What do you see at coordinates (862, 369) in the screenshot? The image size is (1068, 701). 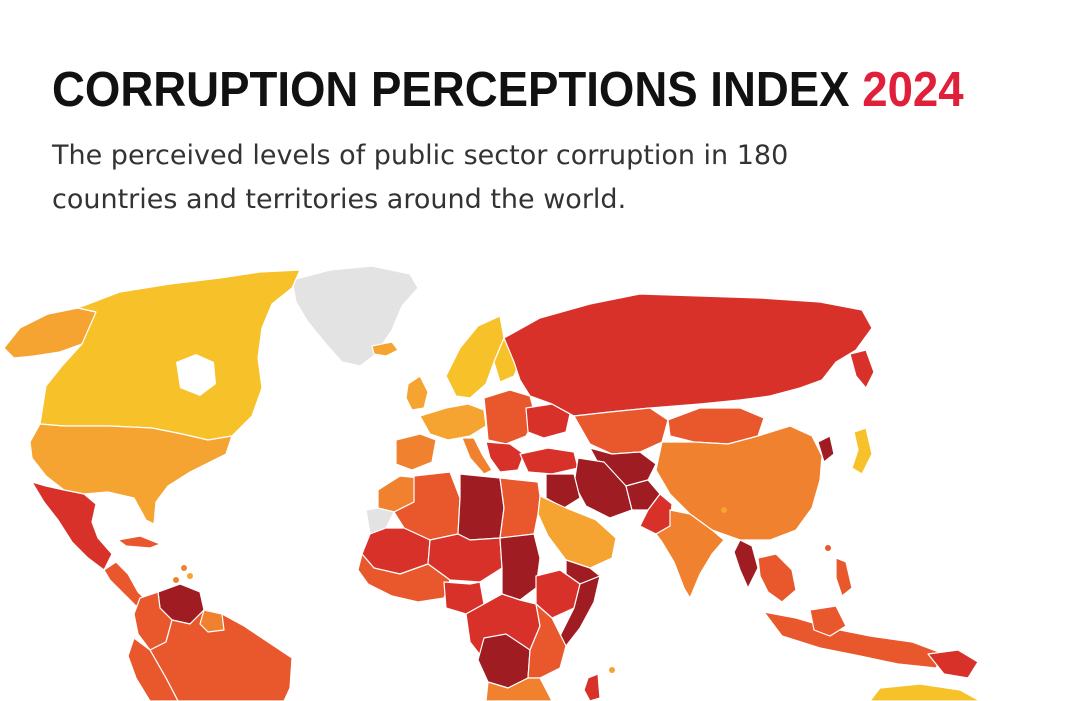 I see `region-kamchatka` at bounding box center [862, 369].